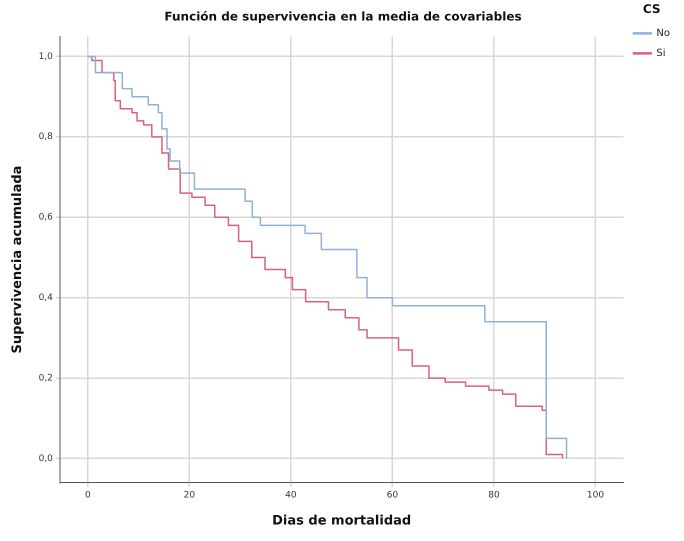  What do you see at coordinates (190, 495) in the screenshot?
I see `x-tick-label: 20` at bounding box center [190, 495].